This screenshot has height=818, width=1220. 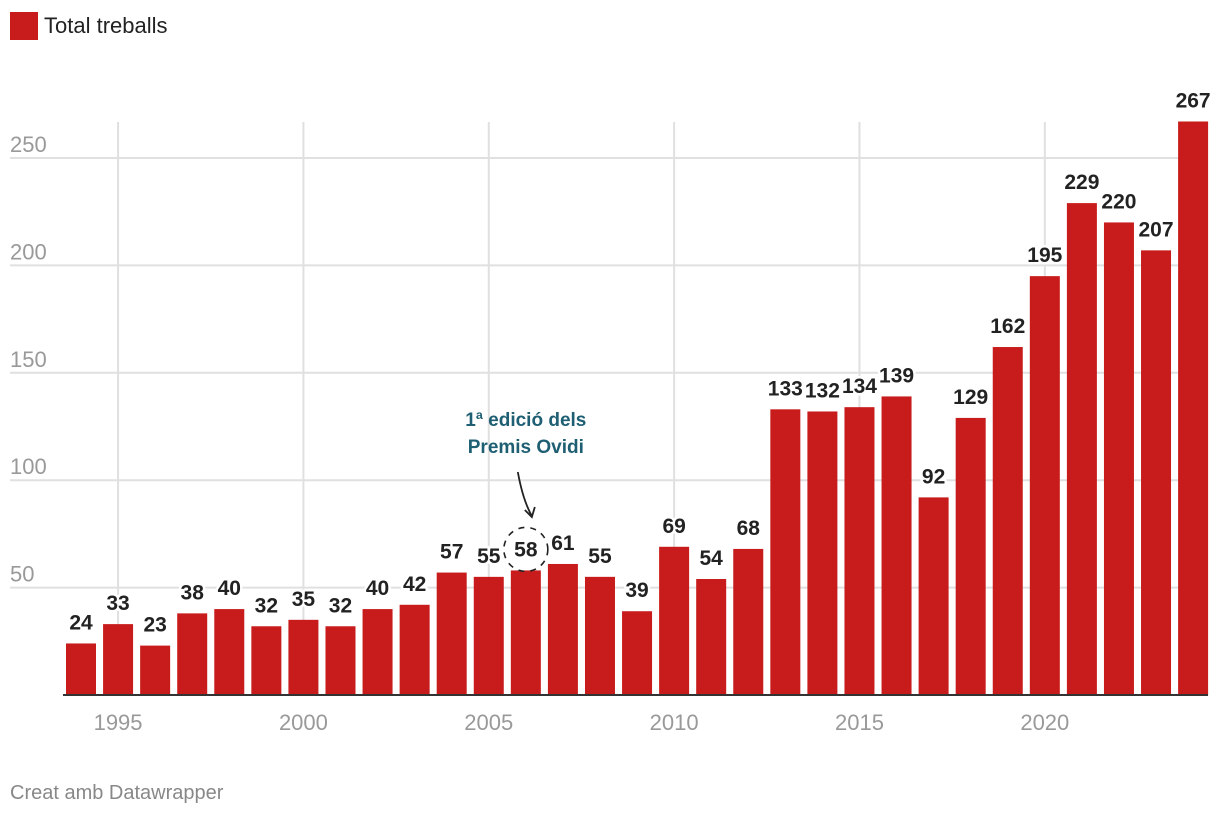 I want to click on x-tick-label: 2020, so click(x=1044, y=722).